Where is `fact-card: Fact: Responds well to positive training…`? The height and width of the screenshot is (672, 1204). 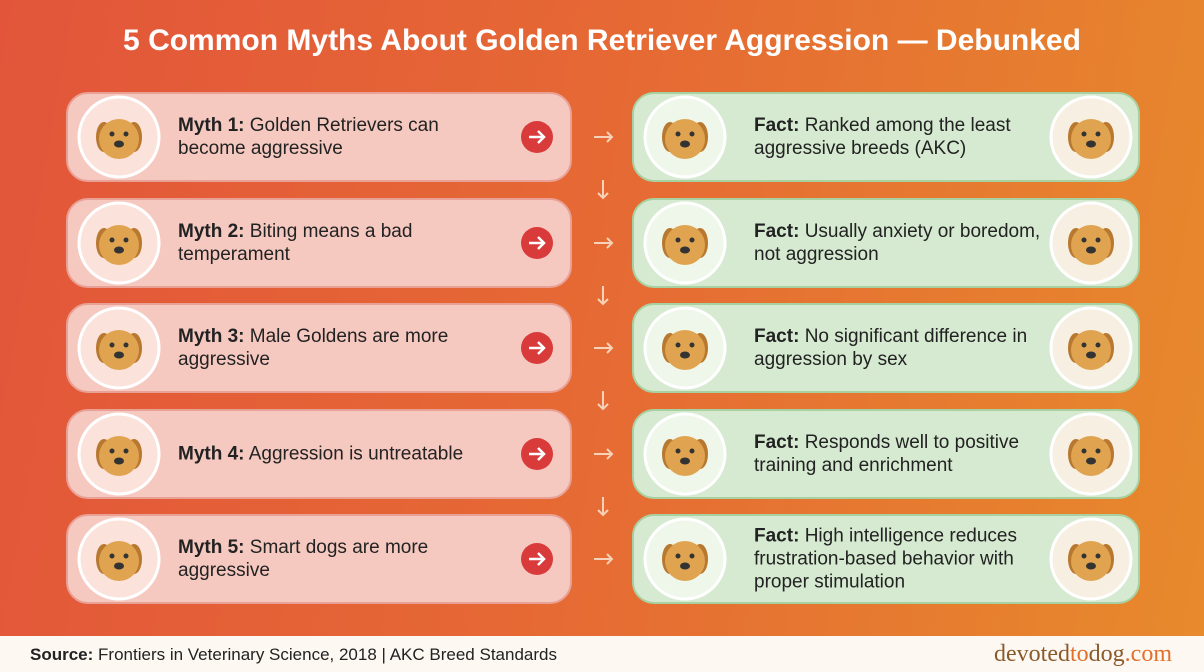
fact-card: Fact: Responds well to positive training… is located at coordinates (886, 453).